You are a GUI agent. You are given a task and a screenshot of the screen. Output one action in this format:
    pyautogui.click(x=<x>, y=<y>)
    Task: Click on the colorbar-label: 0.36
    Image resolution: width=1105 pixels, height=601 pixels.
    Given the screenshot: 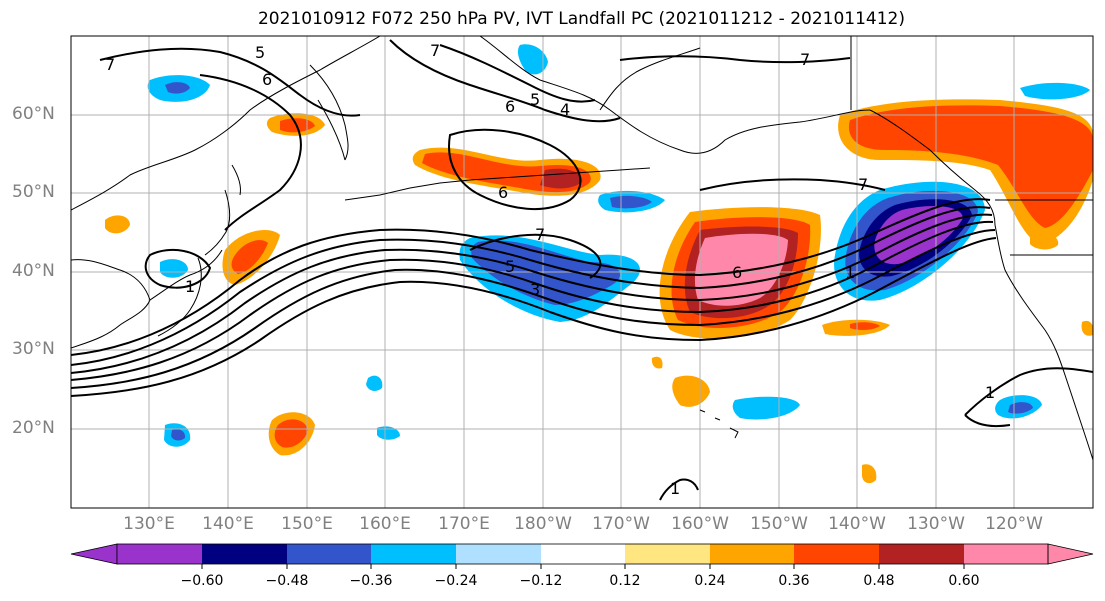 What is the action you would take?
    pyautogui.click(x=794, y=581)
    